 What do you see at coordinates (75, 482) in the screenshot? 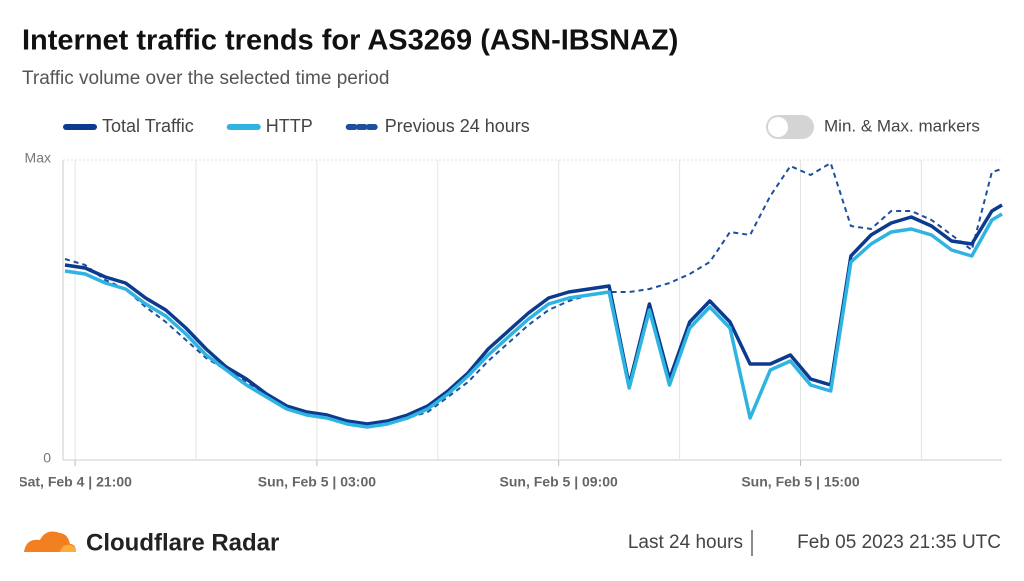
I see `x-tick-label: Sat, Feb 4 | 21:00` at bounding box center [75, 482].